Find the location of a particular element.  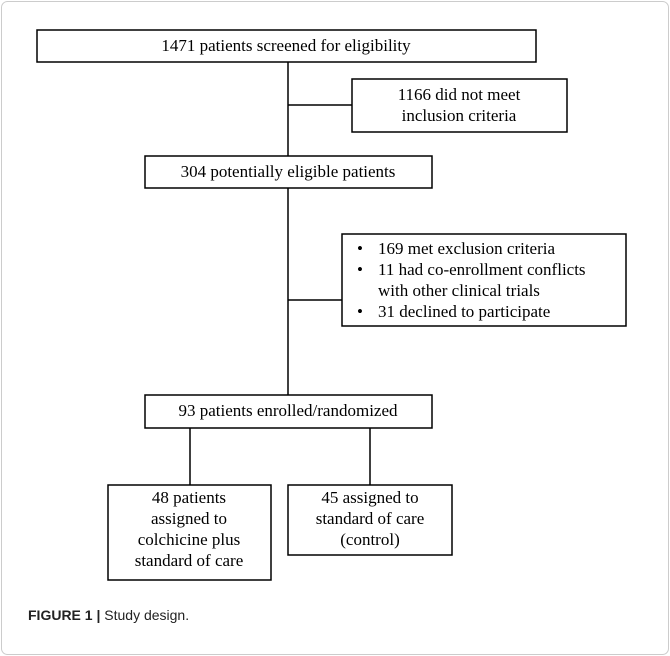

node-label: inclusion criteria is located at coordinates (459, 115).